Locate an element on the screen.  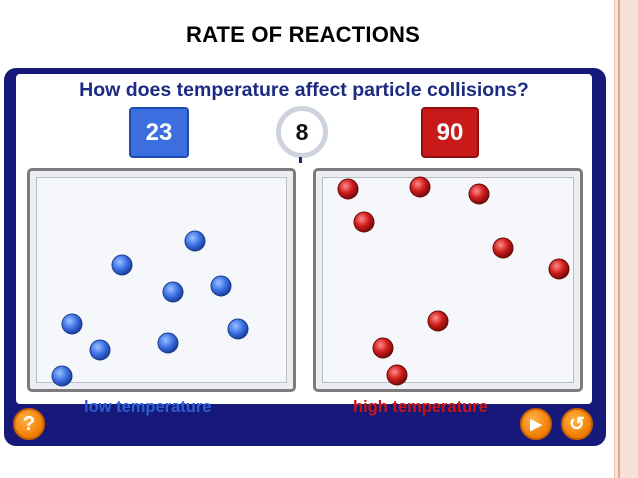
low-temperature-display: 23 is located at coordinates (159, 132).